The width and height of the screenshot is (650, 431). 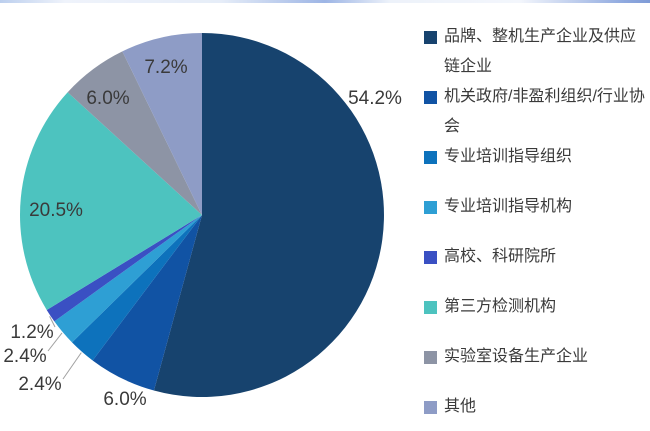 What do you see at coordinates (540, 51) in the screenshot?
I see `legend-label: 品牌、整机生产企业及供应链企业` at bounding box center [540, 51].